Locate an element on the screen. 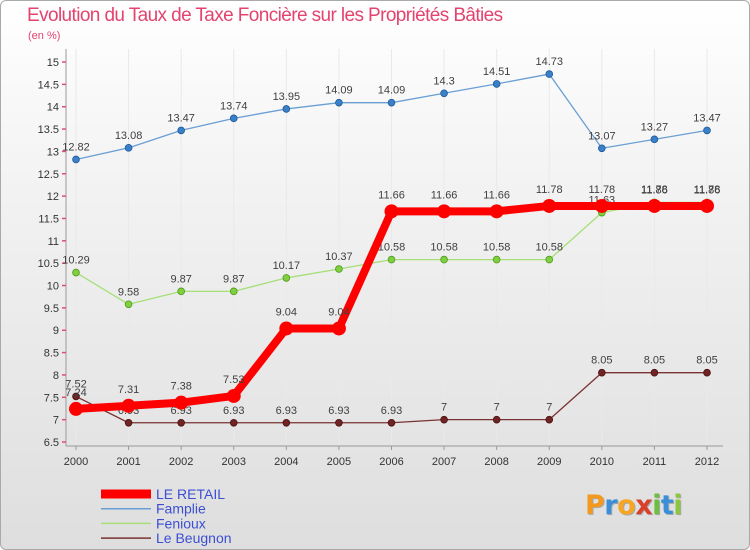 The height and width of the screenshot is (550, 750). data-label-le-retail: 9.04 is located at coordinates (338, 312).